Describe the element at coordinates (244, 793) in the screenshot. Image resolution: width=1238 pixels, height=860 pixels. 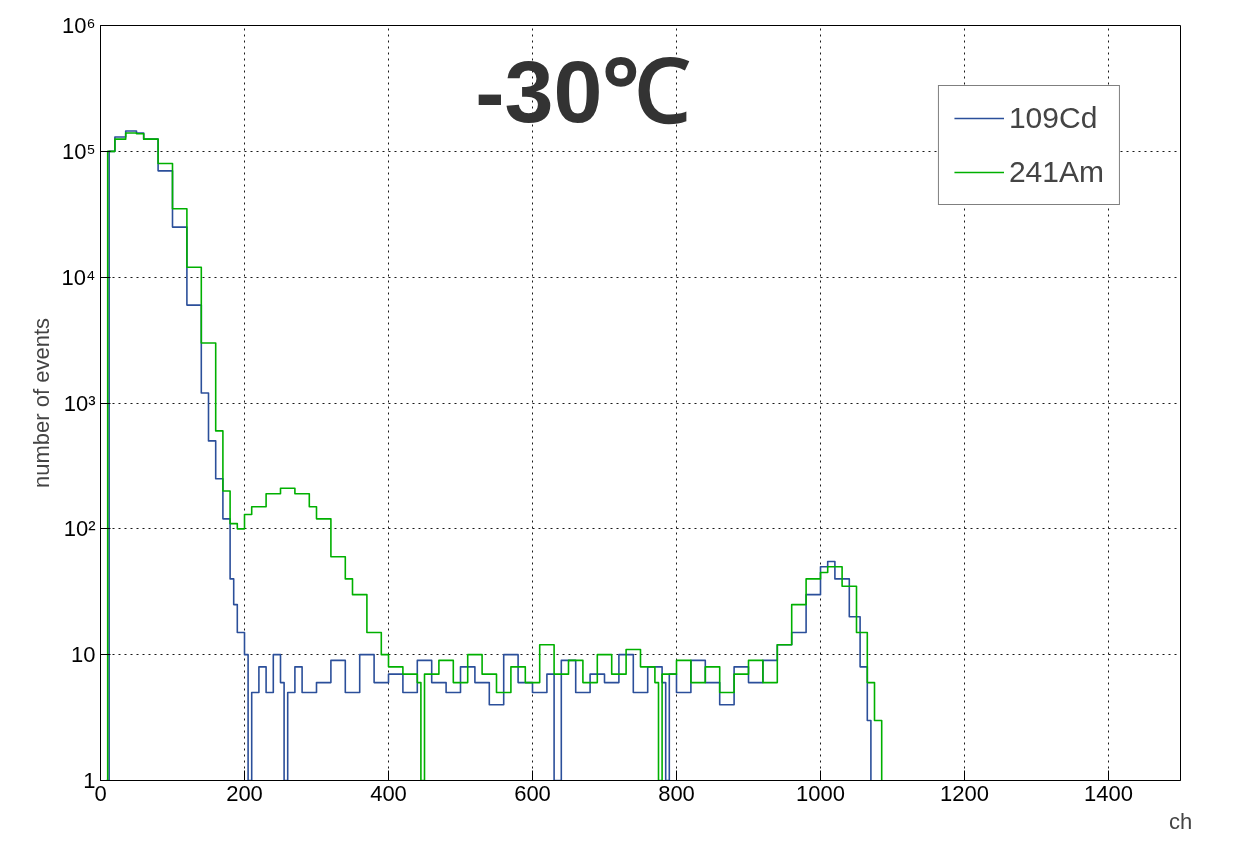
I see `x-tick-label: 200` at that location.